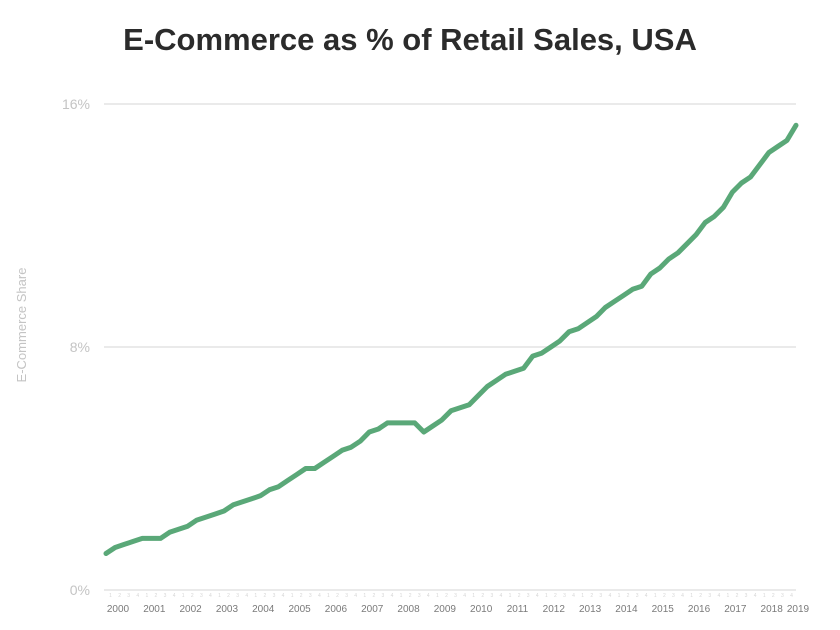 The width and height of the screenshot is (840, 630). What do you see at coordinates (80, 347) in the screenshot?
I see `y-tick-label: 8%` at bounding box center [80, 347].